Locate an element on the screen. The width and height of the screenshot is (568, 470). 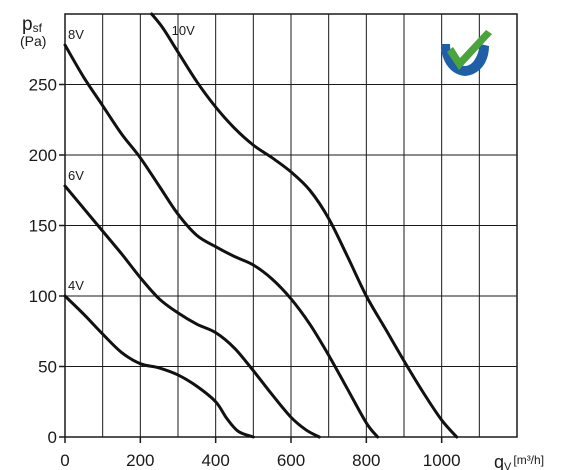
x-tick-label: 400 is located at coordinates (215, 460).